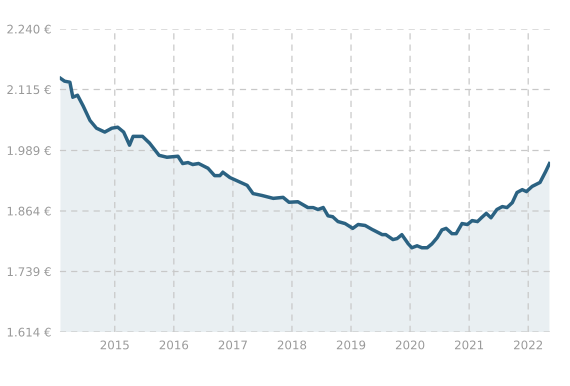 The width and height of the screenshot is (570, 386). Describe the element at coordinates (114, 345) in the screenshot. I see `x-tick-label: 2015` at that location.